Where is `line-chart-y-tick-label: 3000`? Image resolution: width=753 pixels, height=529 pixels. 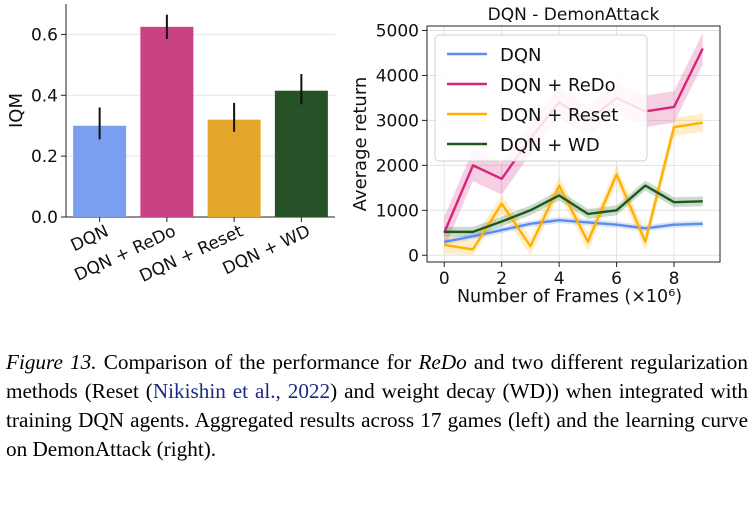 line-chart-y-tick-label: 3000 is located at coordinates (397, 121).